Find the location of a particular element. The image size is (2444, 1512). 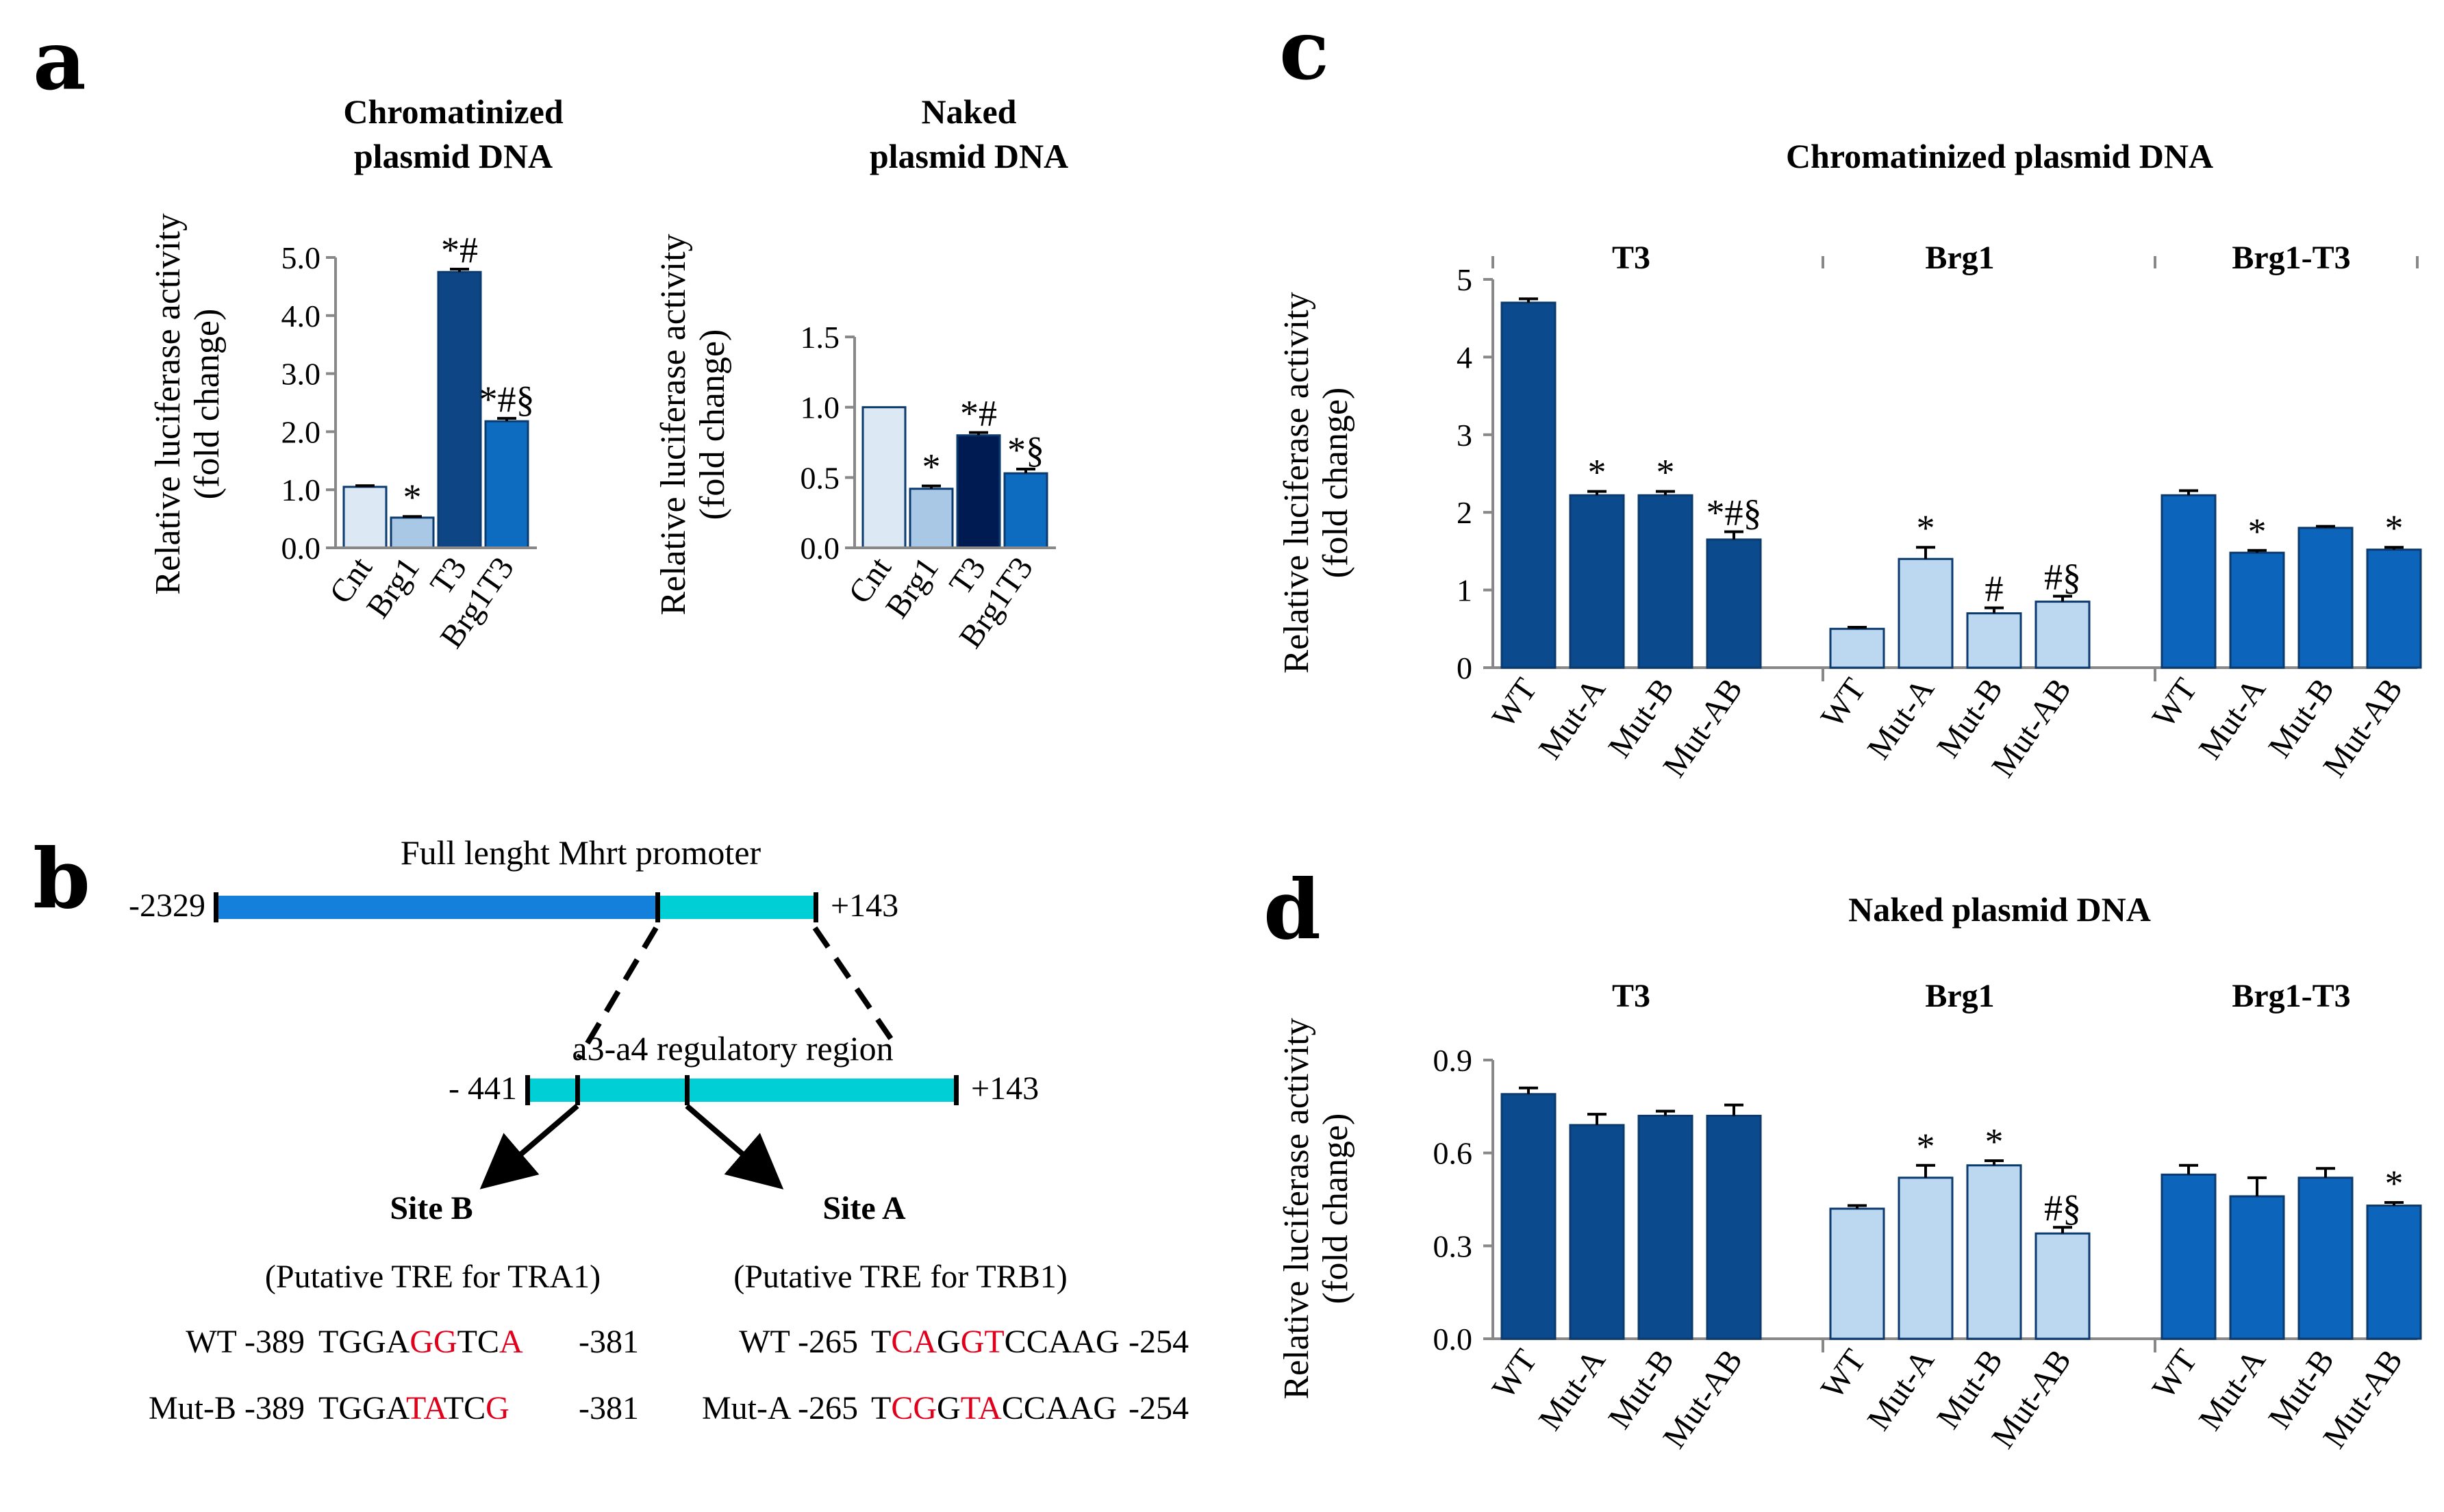

sequence-row-label: Mut-B -389 is located at coordinates (227, 1408).